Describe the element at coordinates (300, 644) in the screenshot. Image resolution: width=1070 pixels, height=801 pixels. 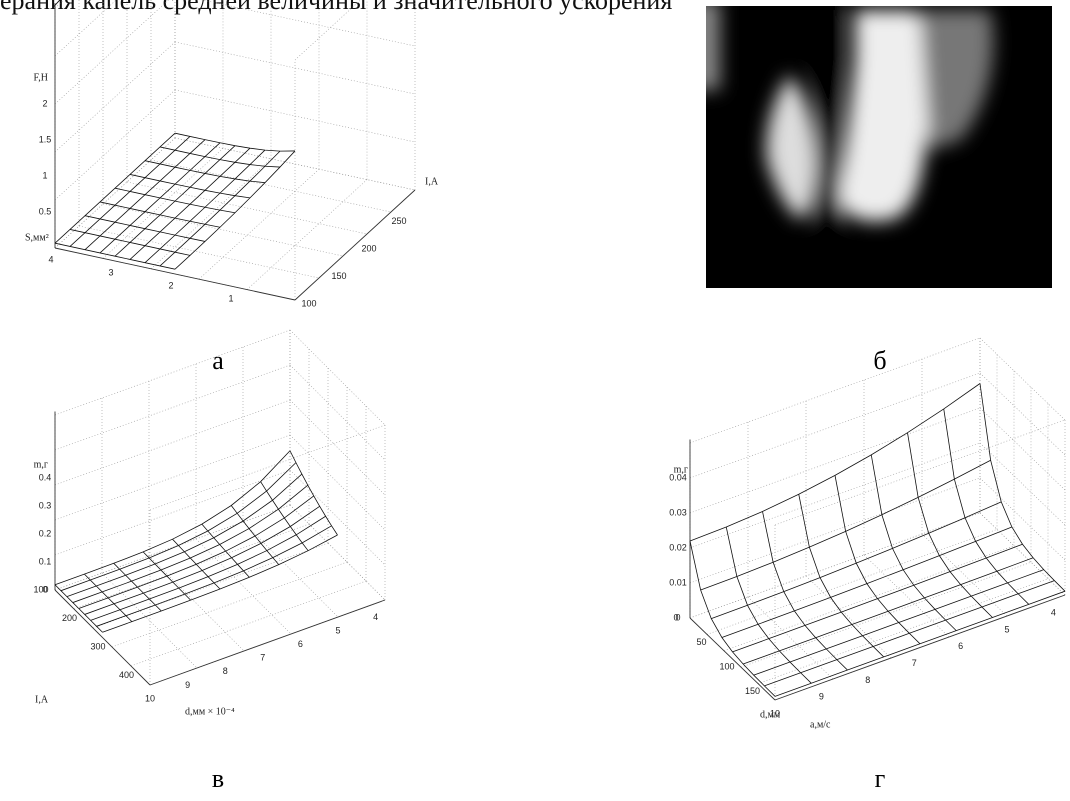
I see `y-tick-label: 6` at that location.